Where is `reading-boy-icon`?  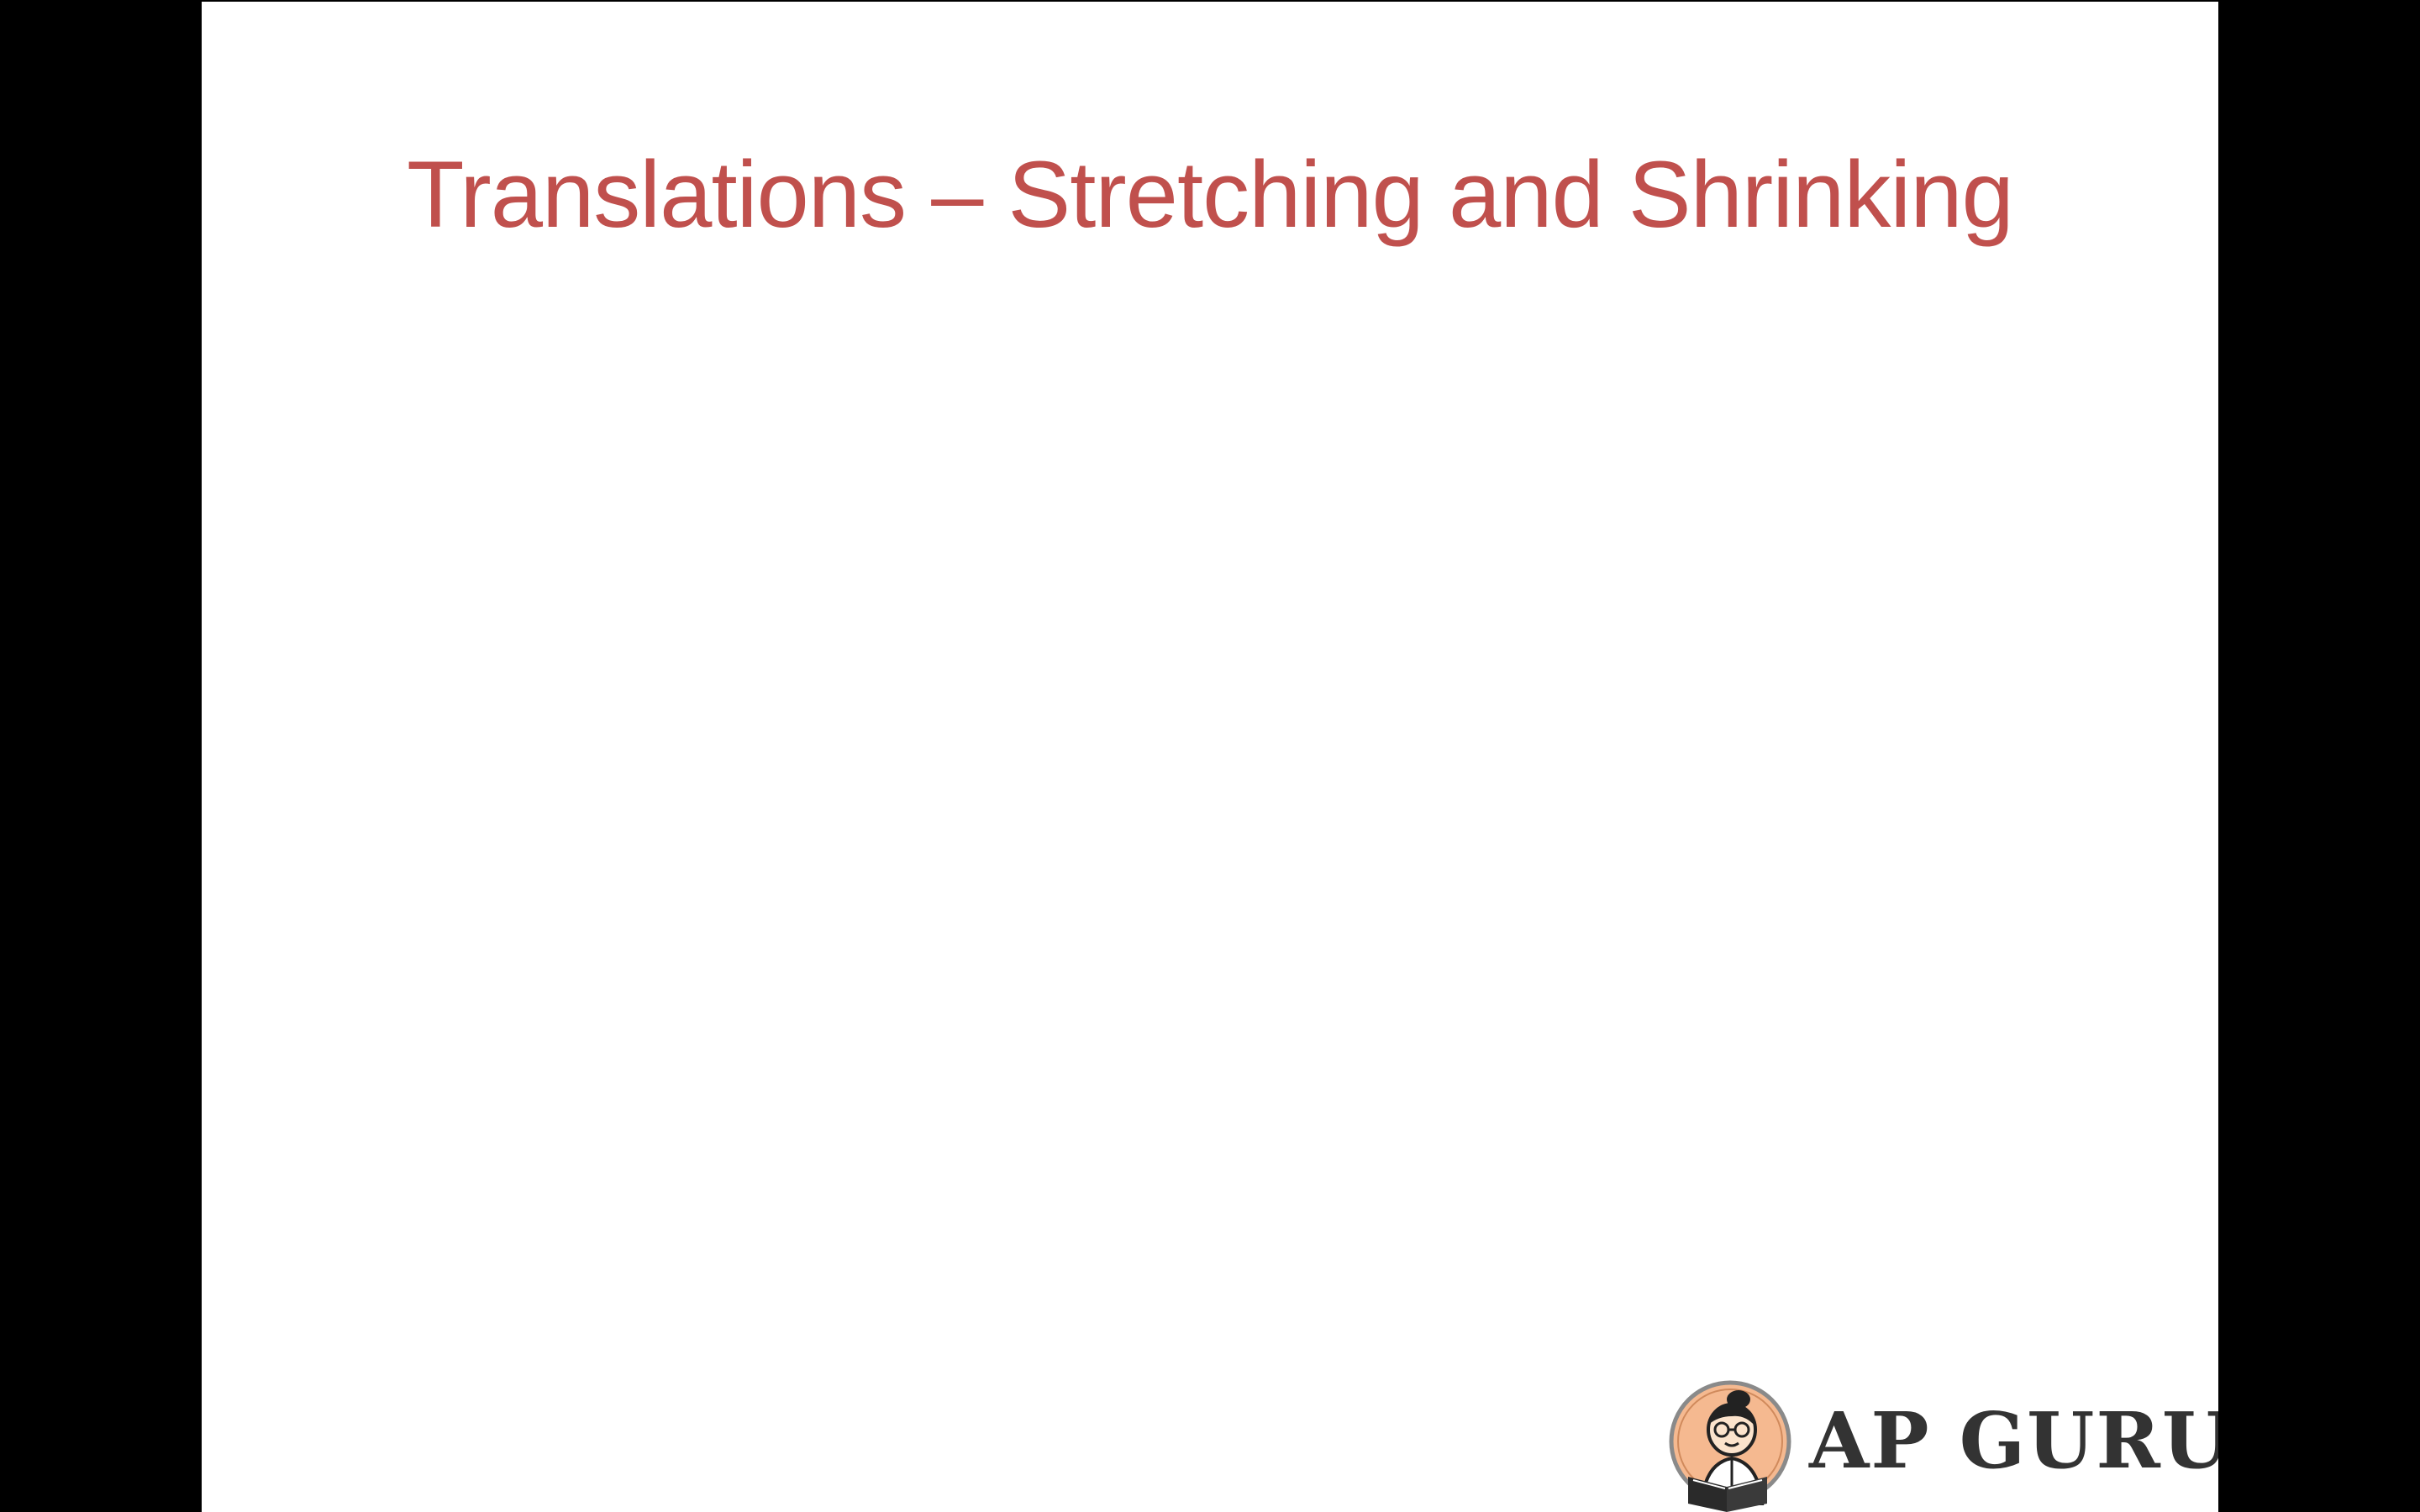 reading-boy-icon is located at coordinates (1730, 1446).